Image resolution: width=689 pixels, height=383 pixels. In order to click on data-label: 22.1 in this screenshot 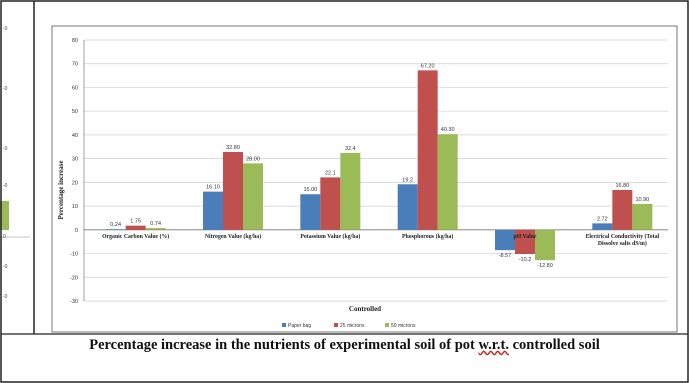, I will do `click(330, 173)`.